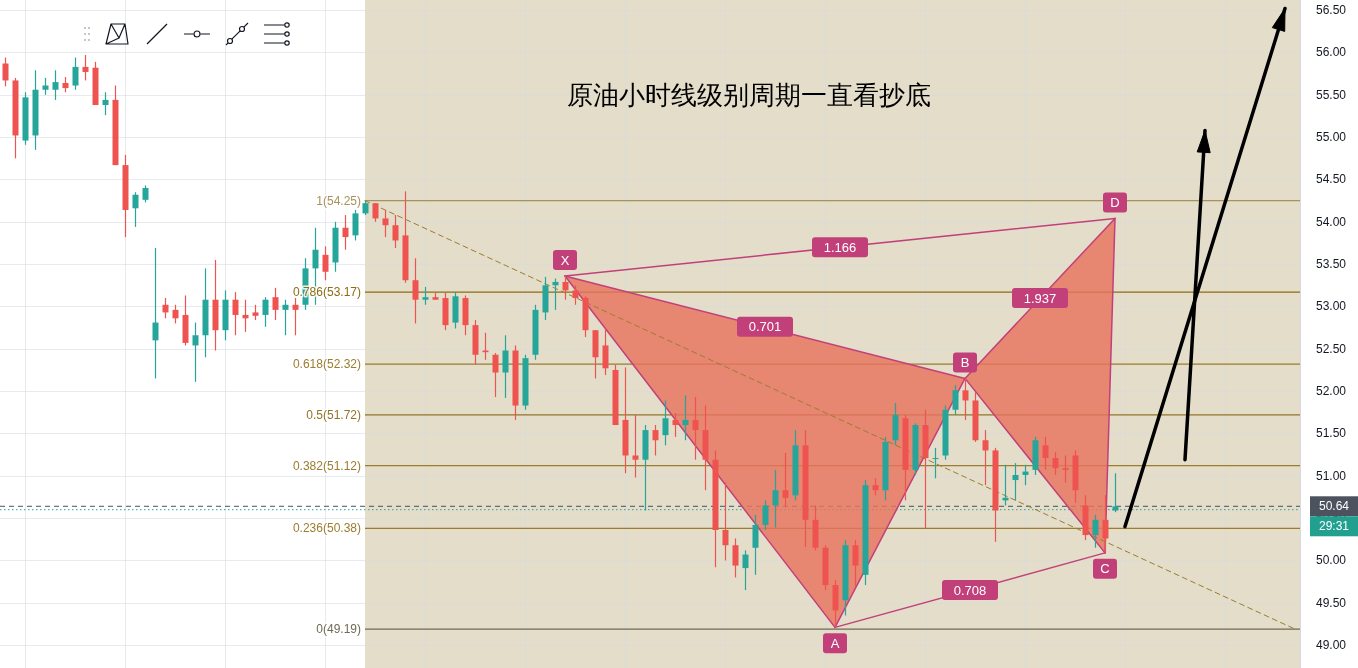  Describe the element at coordinates (1331, 391) in the screenshot. I see `y-tick-label: 52.00` at that location.